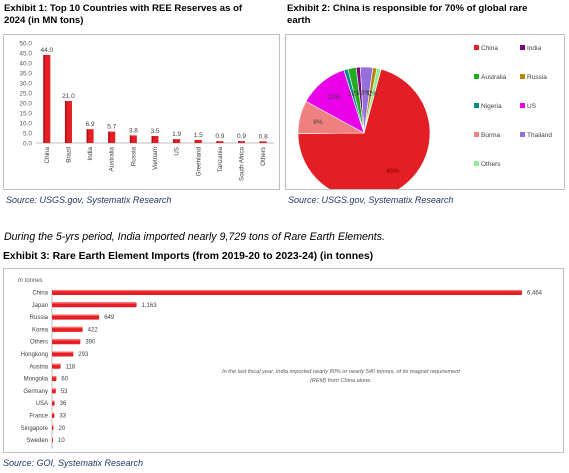 The width and height of the screenshot is (569, 473). I want to click on category-label: Mongolia, so click(36, 380).